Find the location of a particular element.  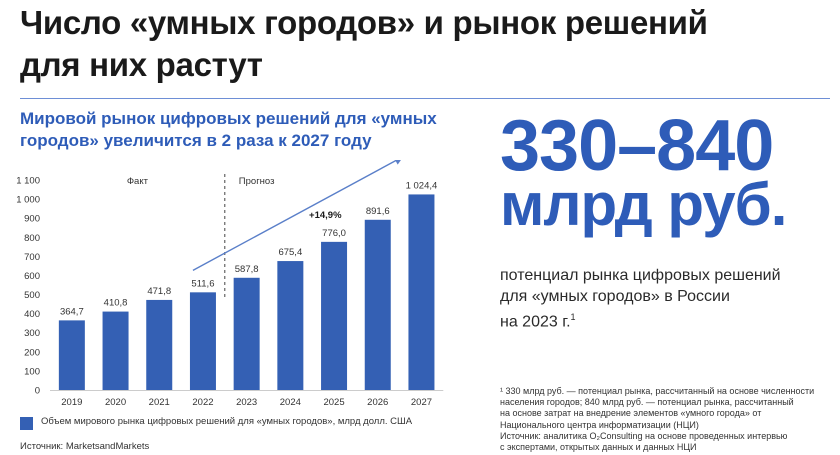

y-tick-label: 100 is located at coordinates (32, 371).